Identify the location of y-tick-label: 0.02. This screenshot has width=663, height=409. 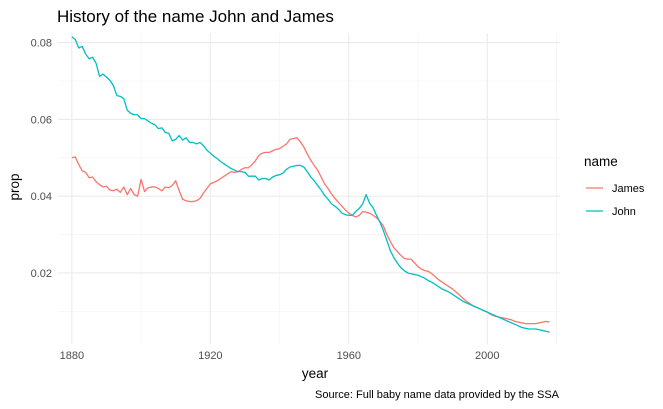
(41, 274).